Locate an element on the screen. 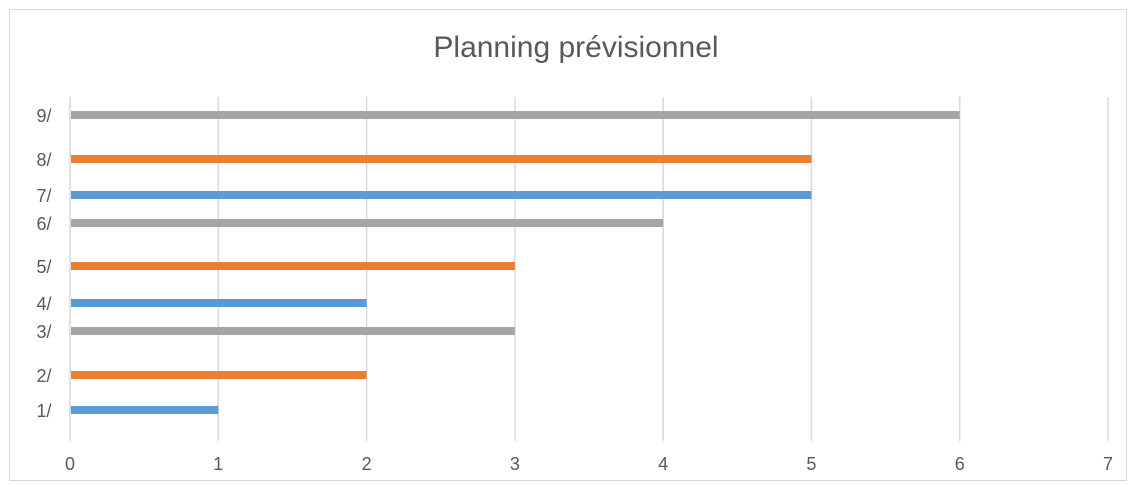 The height and width of the screenshot is (486, 1136). y-category-label: 7/ is located at coordinates (43, 196).